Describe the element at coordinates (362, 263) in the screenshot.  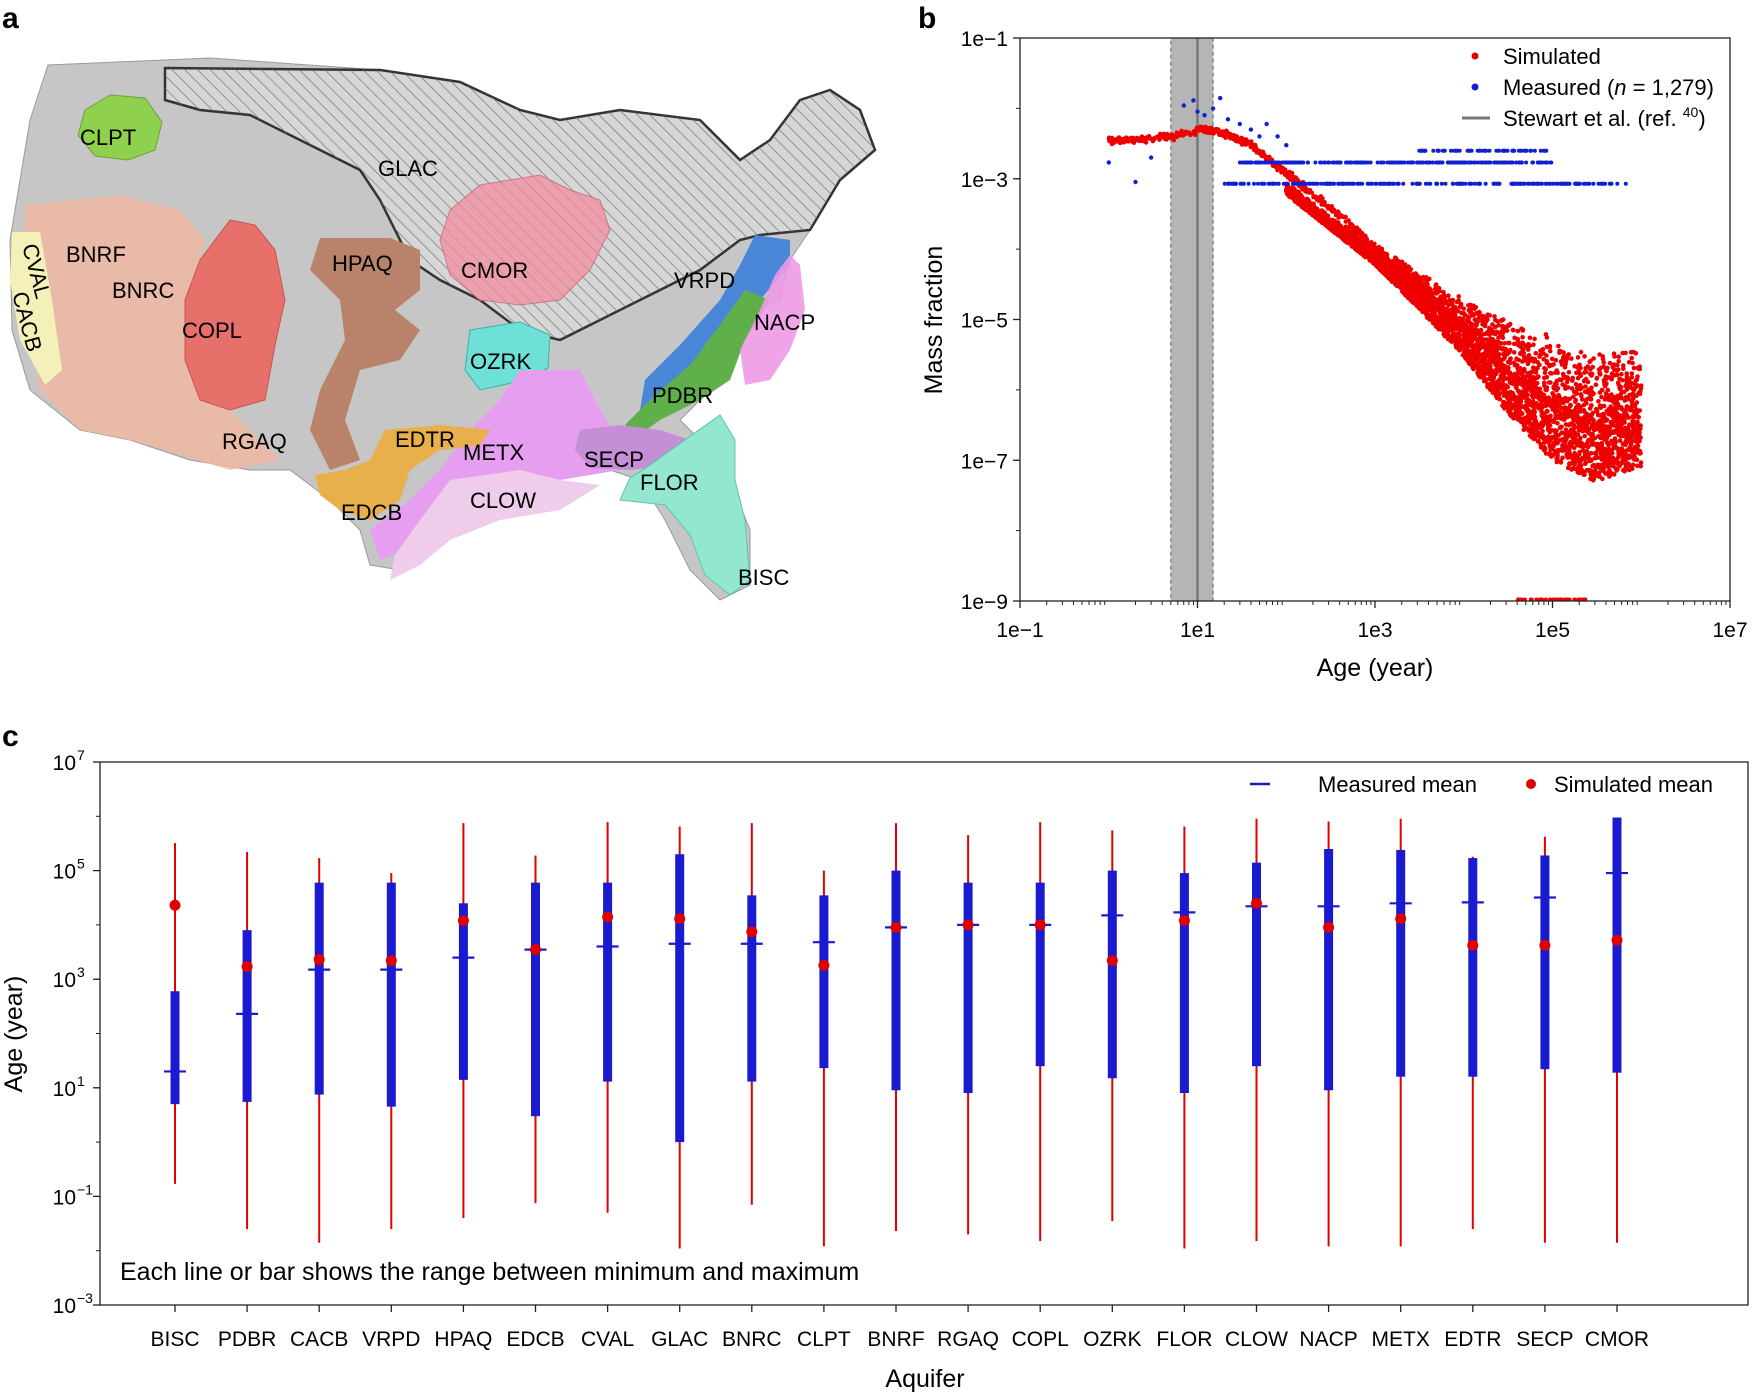
I see `map-label-hpaq: HPAQ` at that location.